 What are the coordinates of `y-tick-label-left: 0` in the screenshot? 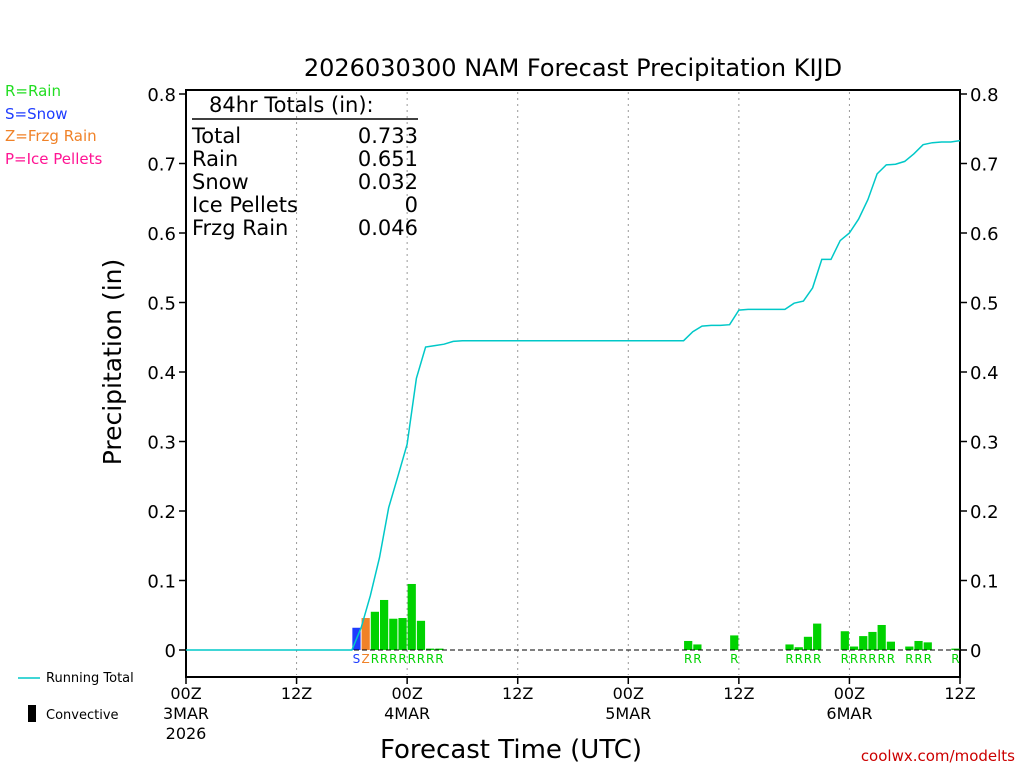 It's located at (170, 651).